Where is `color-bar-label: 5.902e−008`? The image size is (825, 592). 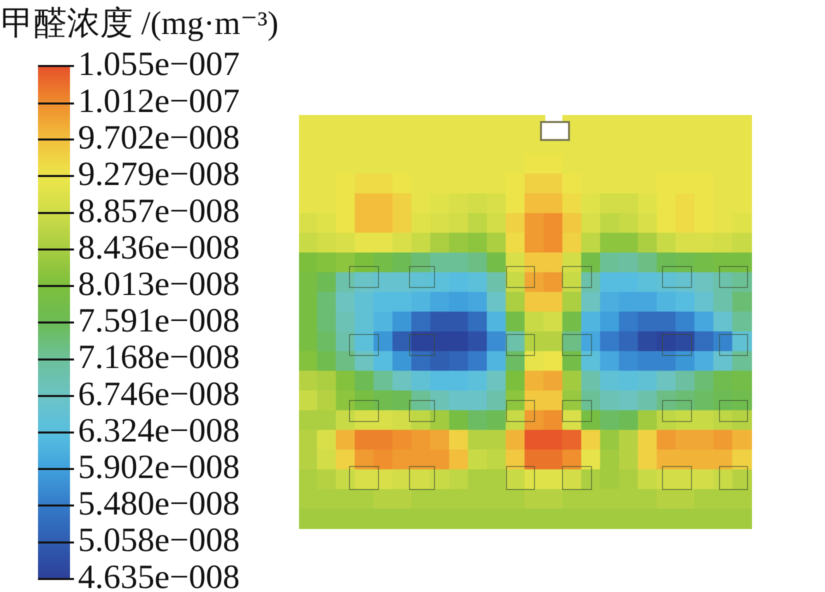 color-bar-label: 5.902e−008 is located at coordinates (159, 467).